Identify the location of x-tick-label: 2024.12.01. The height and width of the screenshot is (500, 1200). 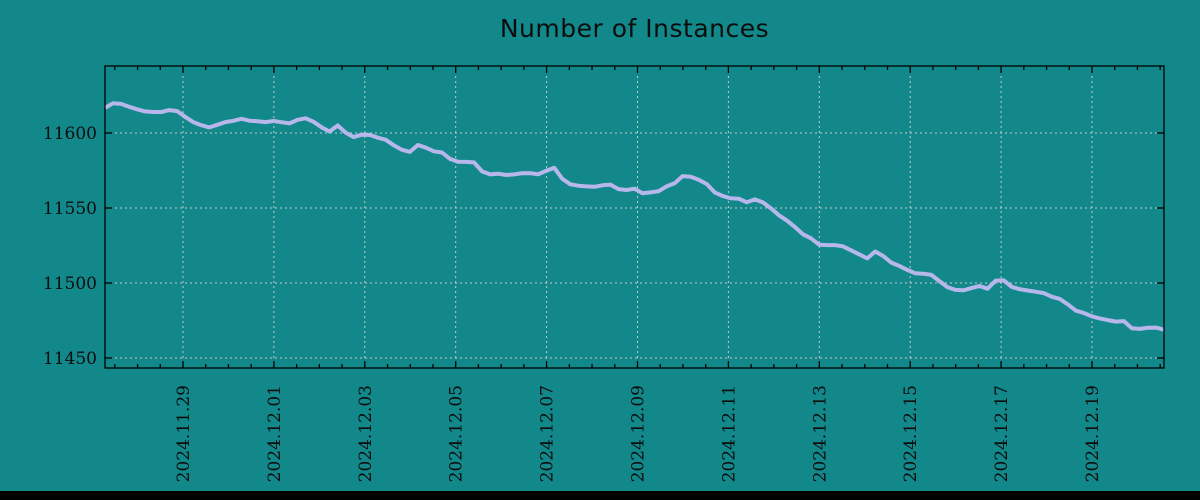
(275, 433).